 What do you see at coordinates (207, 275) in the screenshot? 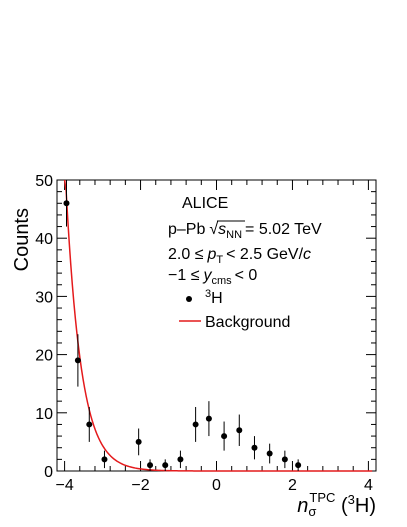
I see `annotation-y-label: y` at bounding box center [207, 275].